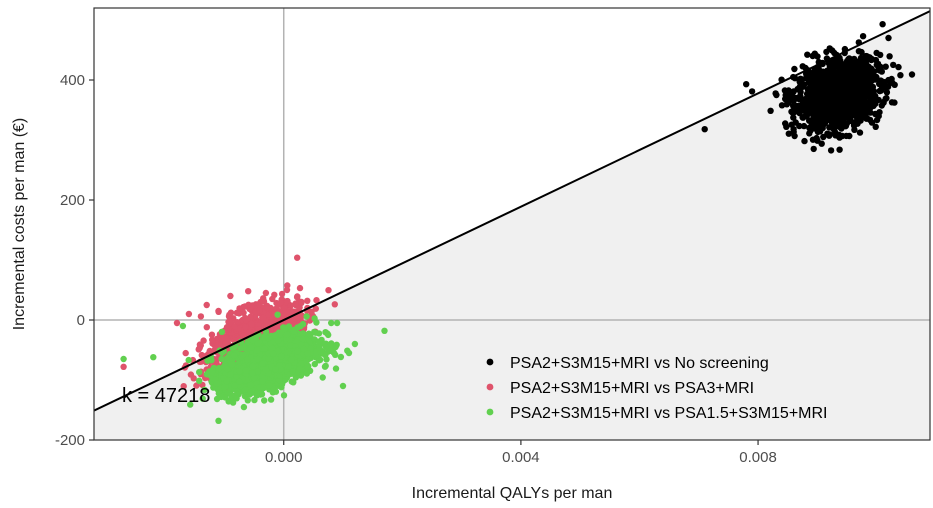  I want to click on x-axis-ticks: 0.000 0.004 0.008, so click(521, 453).